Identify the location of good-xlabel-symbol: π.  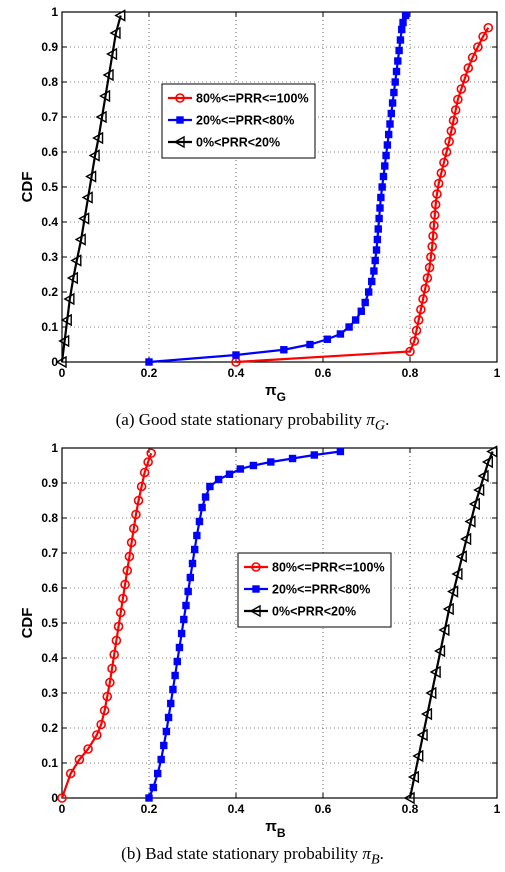
(271, 390).